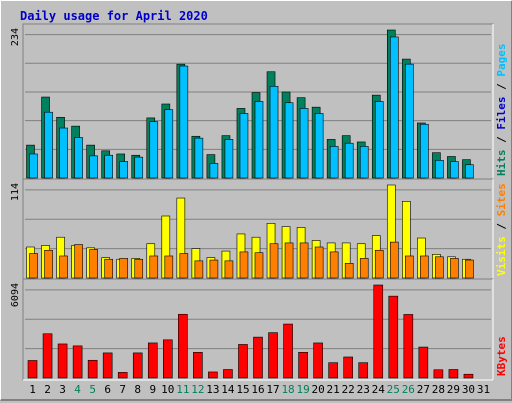 This screenshot has height=403, width=512. What do you see at coordinates (379, 389) in the screenshot?
I see `xtick-label-day-24: 24` at bounding box center [379, 389].